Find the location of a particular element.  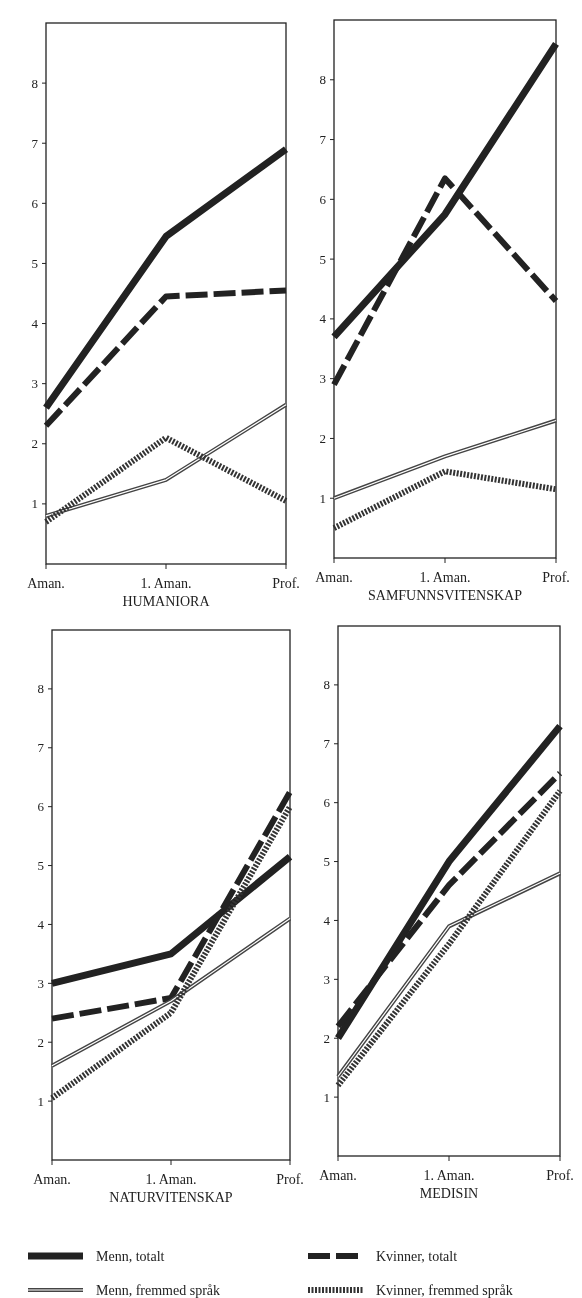

x-axis-title: SAMFUNNSVITENSKAP is located at coordinates (445, 595).